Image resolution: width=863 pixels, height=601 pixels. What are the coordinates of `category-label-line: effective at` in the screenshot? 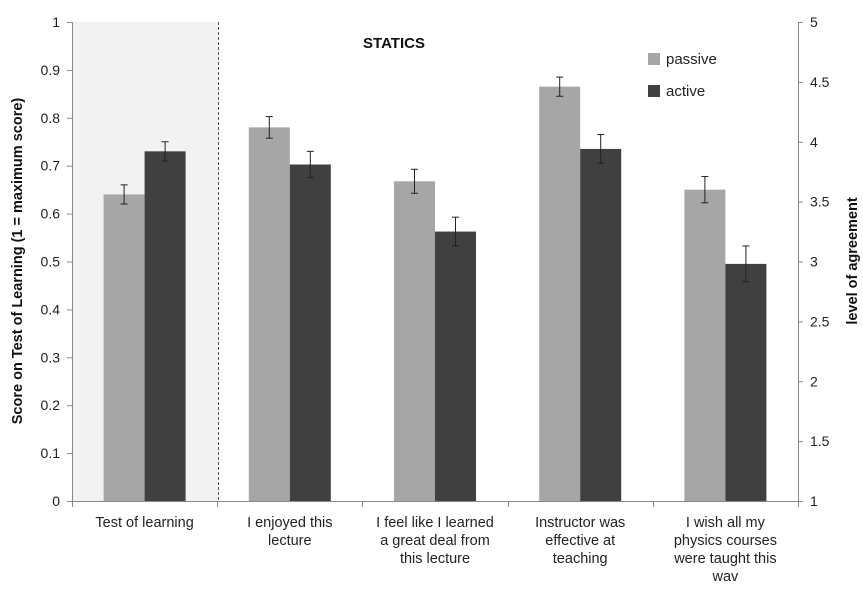 It's located at (580, 541).